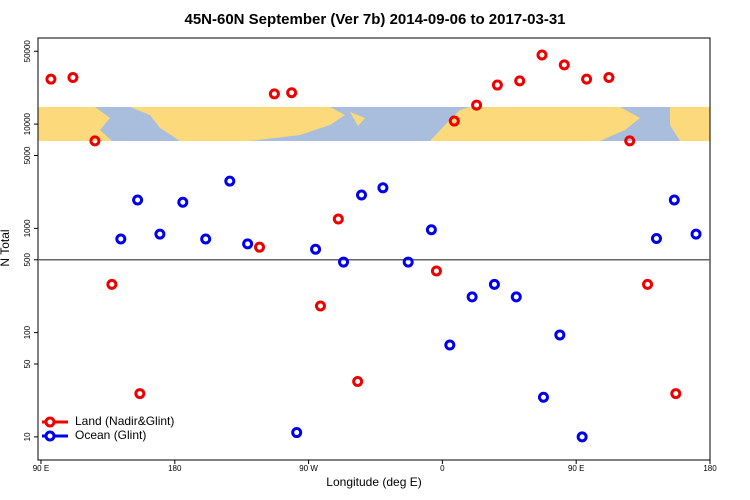  Describe the element at coordinates (27, 363) in the screenshot. I see `y-tick-label: 50` at that location.